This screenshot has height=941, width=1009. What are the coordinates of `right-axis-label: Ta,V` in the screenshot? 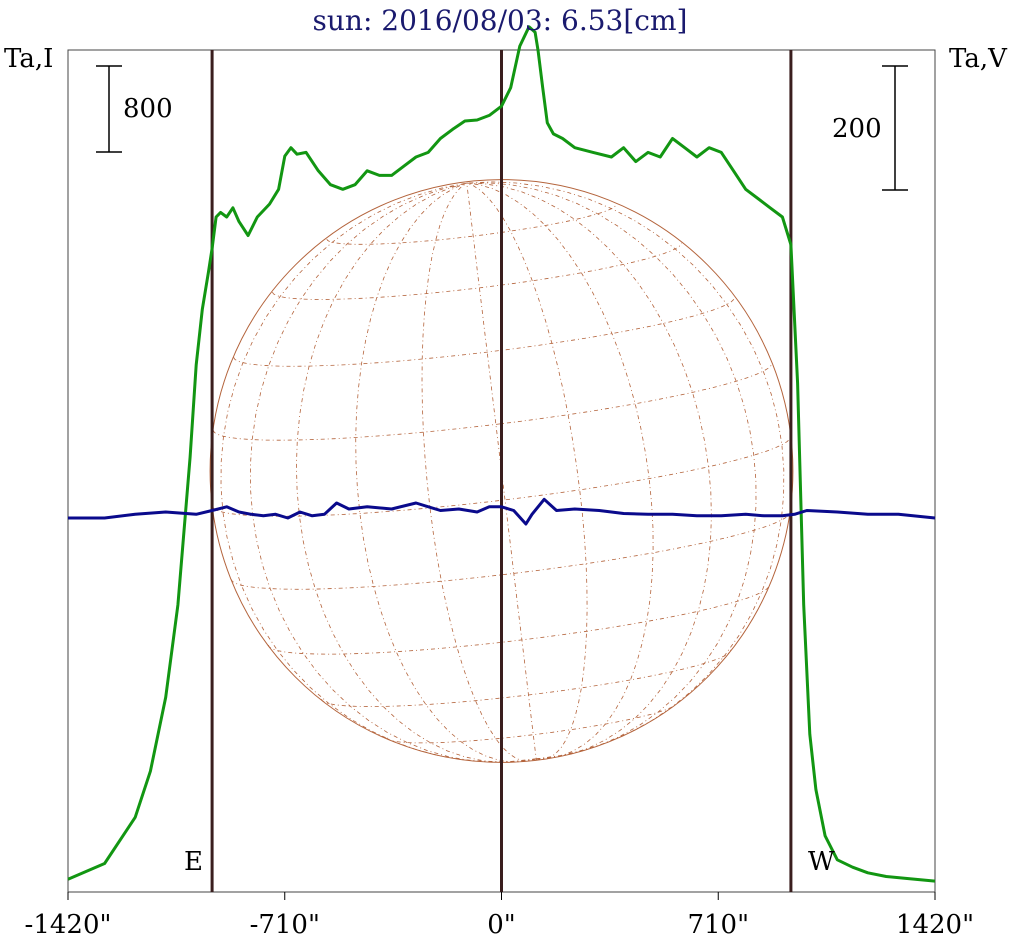 It's located at (978, 59).